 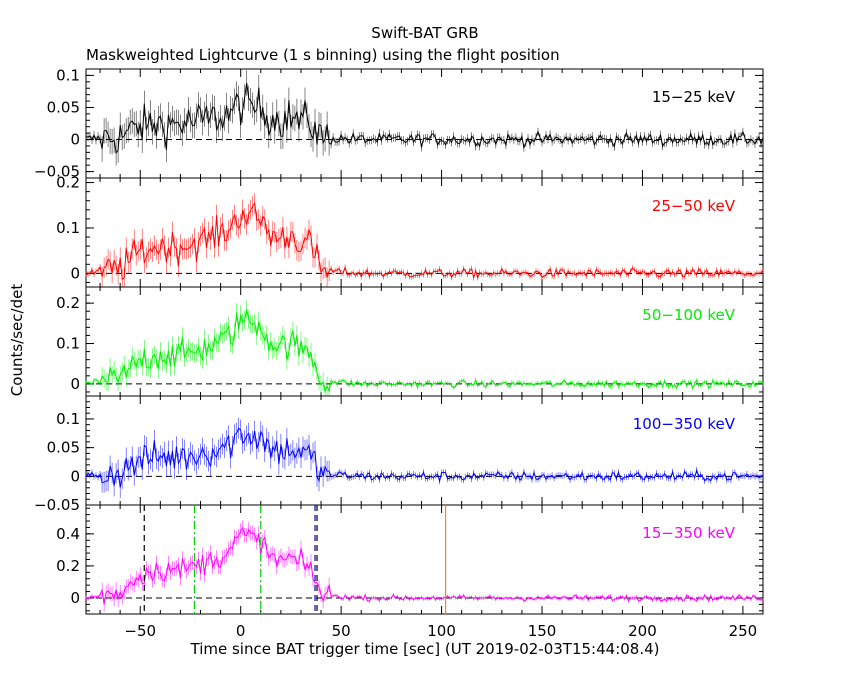 I want to click on x-tick-label: 150, so click(x=542, y=631).